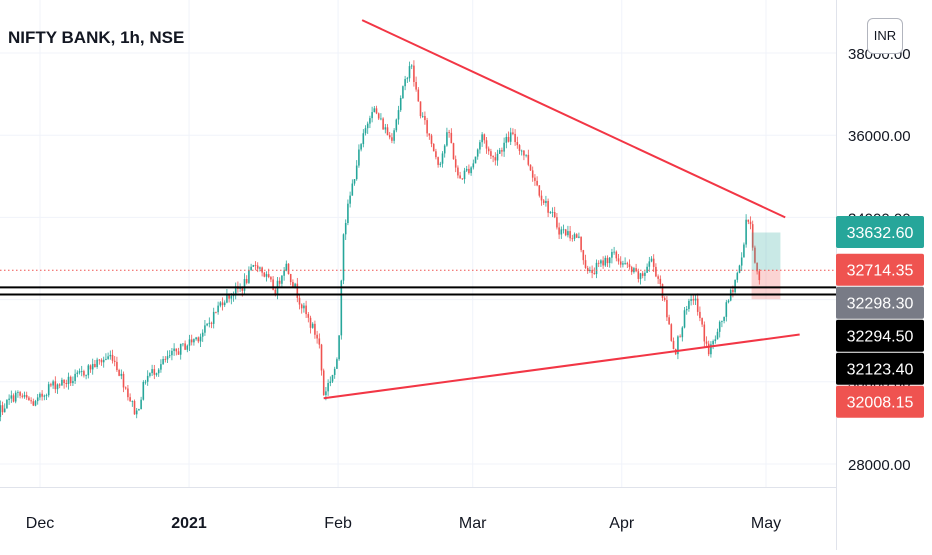 The image size is (932, 555). I want to click on price-label: 33632.60, so click(880, 232).